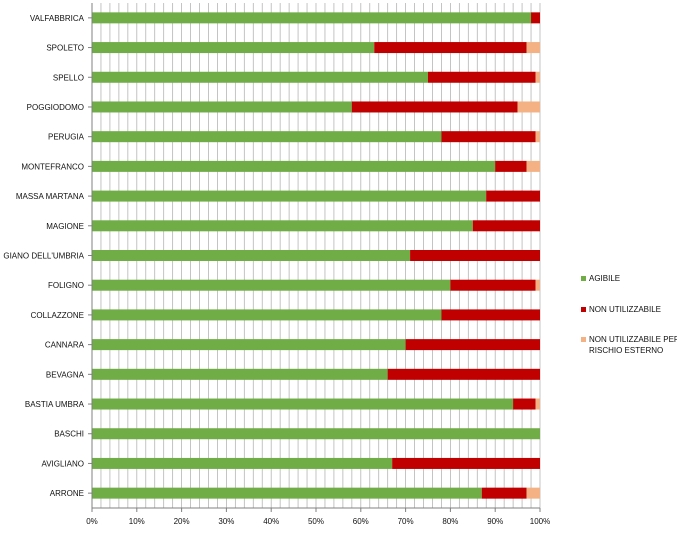  I want to click on x-tick-labels: 0% 10% 20% 30% 40% 50% 60% 70% 80% 90% 100%, so click(318, 521).